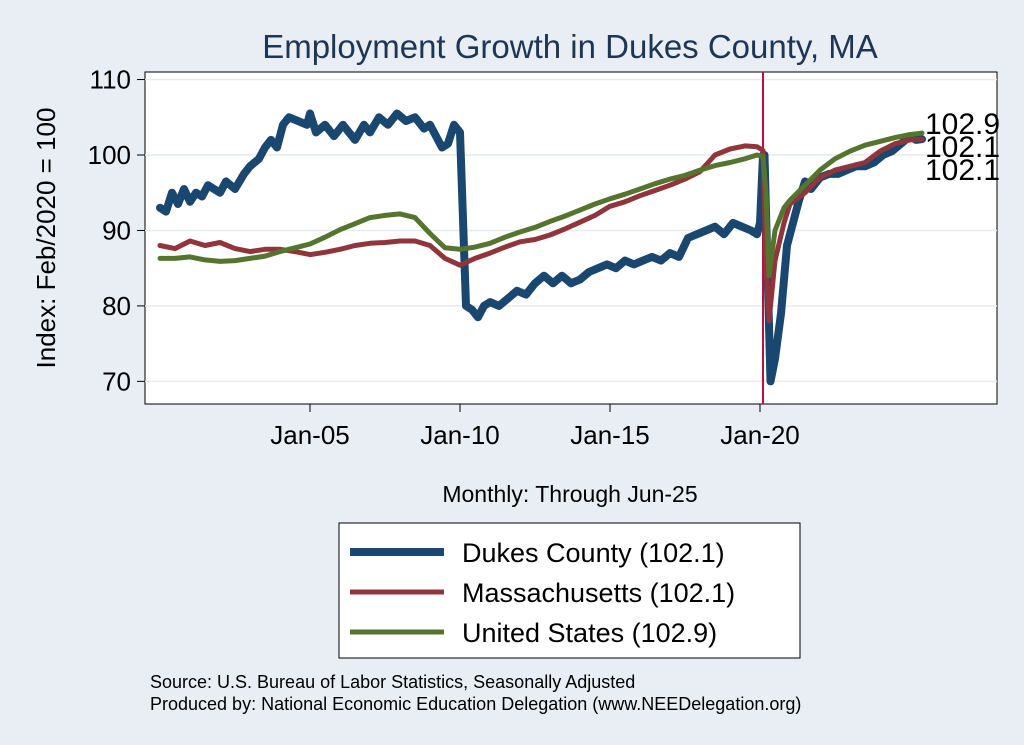 The width and height of the screenshot is (1024, 745). What do you see at coordinates (962, 124) in the screenshot?
I see `end-label-united-states: 102.9` at bounding box center [962, 124].